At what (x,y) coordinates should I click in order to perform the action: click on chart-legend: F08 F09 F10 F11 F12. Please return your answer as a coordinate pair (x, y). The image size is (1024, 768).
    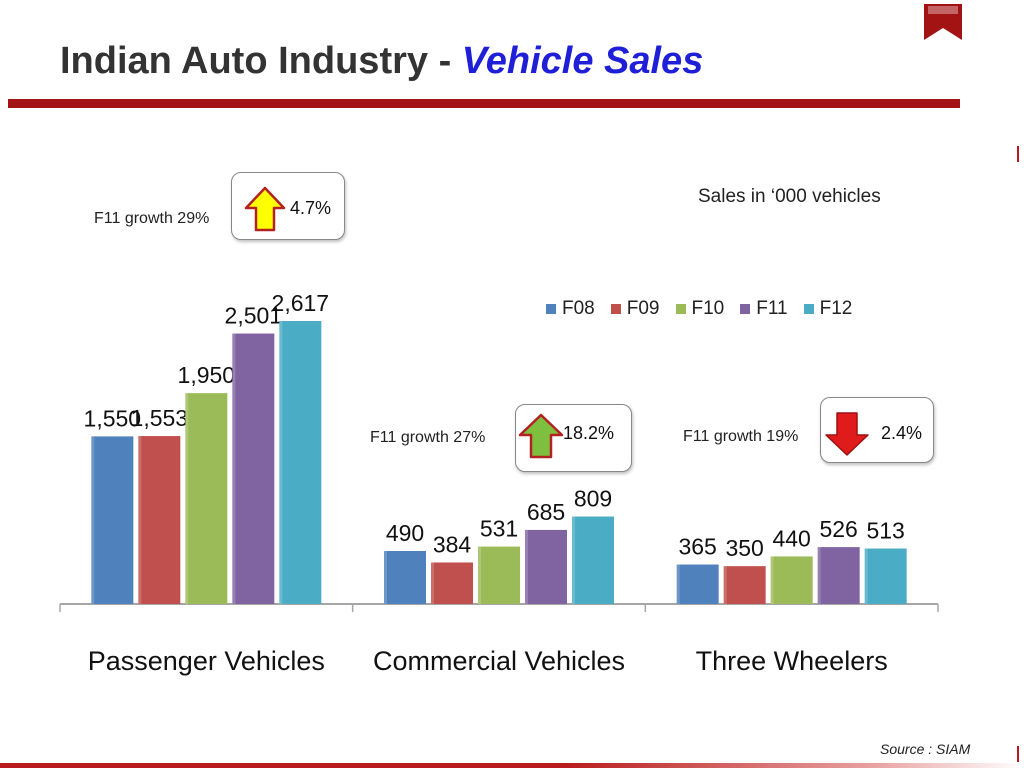
    Looking at the image, I should click on (699, 309).